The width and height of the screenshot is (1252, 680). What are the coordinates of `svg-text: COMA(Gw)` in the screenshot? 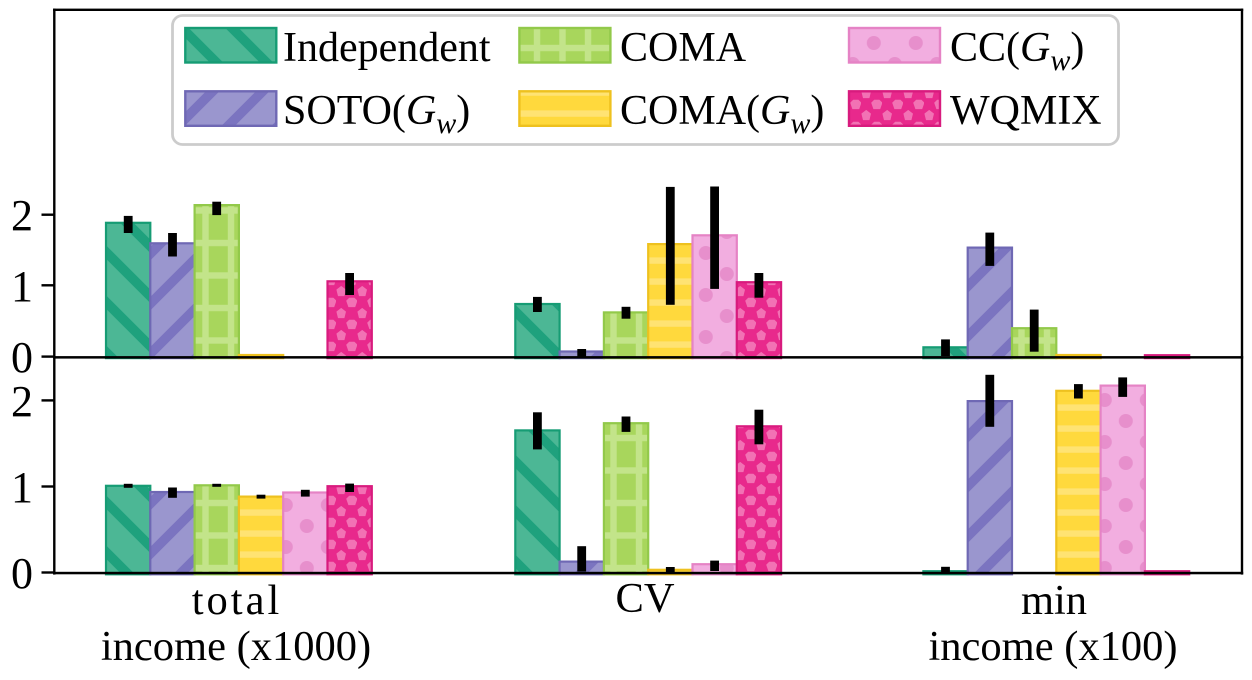 It's located at (722, 114).